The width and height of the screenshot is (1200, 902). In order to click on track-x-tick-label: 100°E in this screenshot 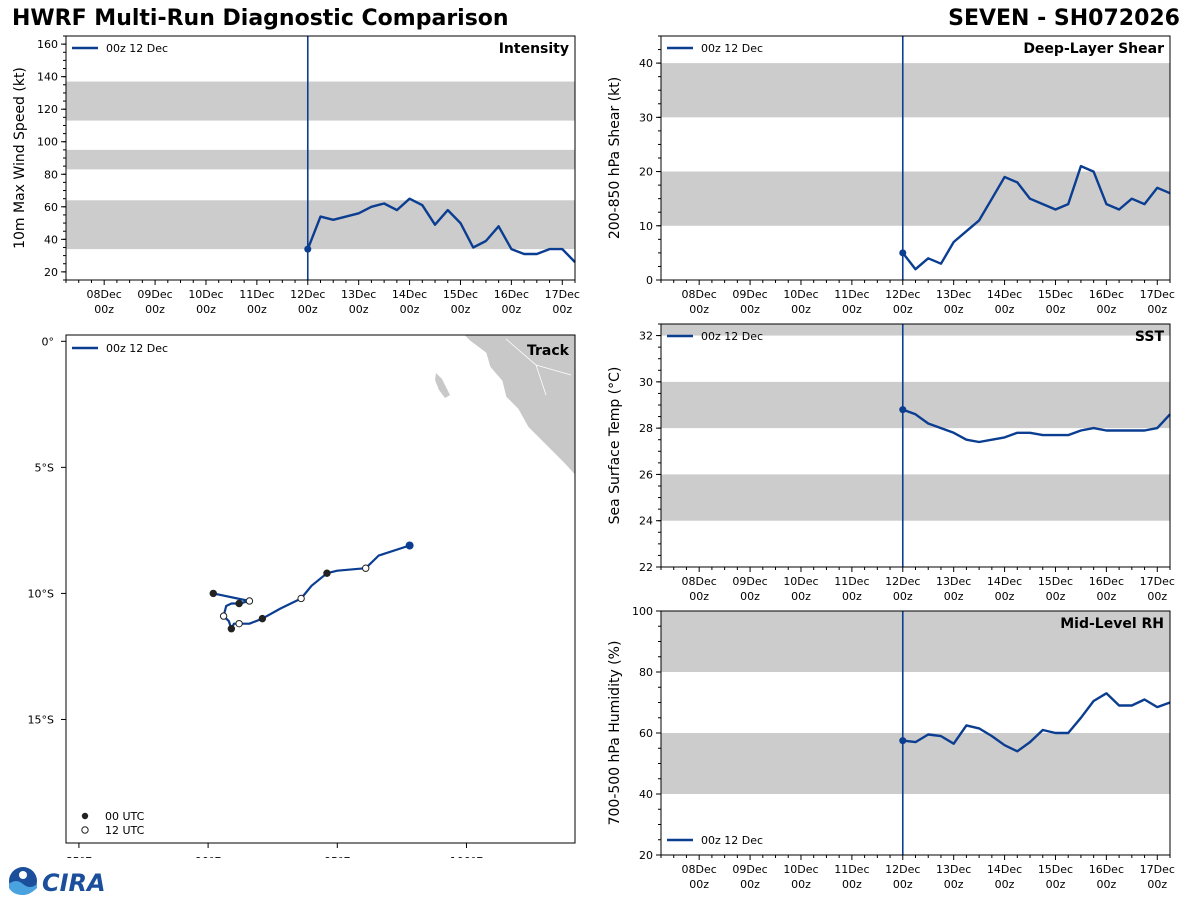, I will do `click(466, 856)`.